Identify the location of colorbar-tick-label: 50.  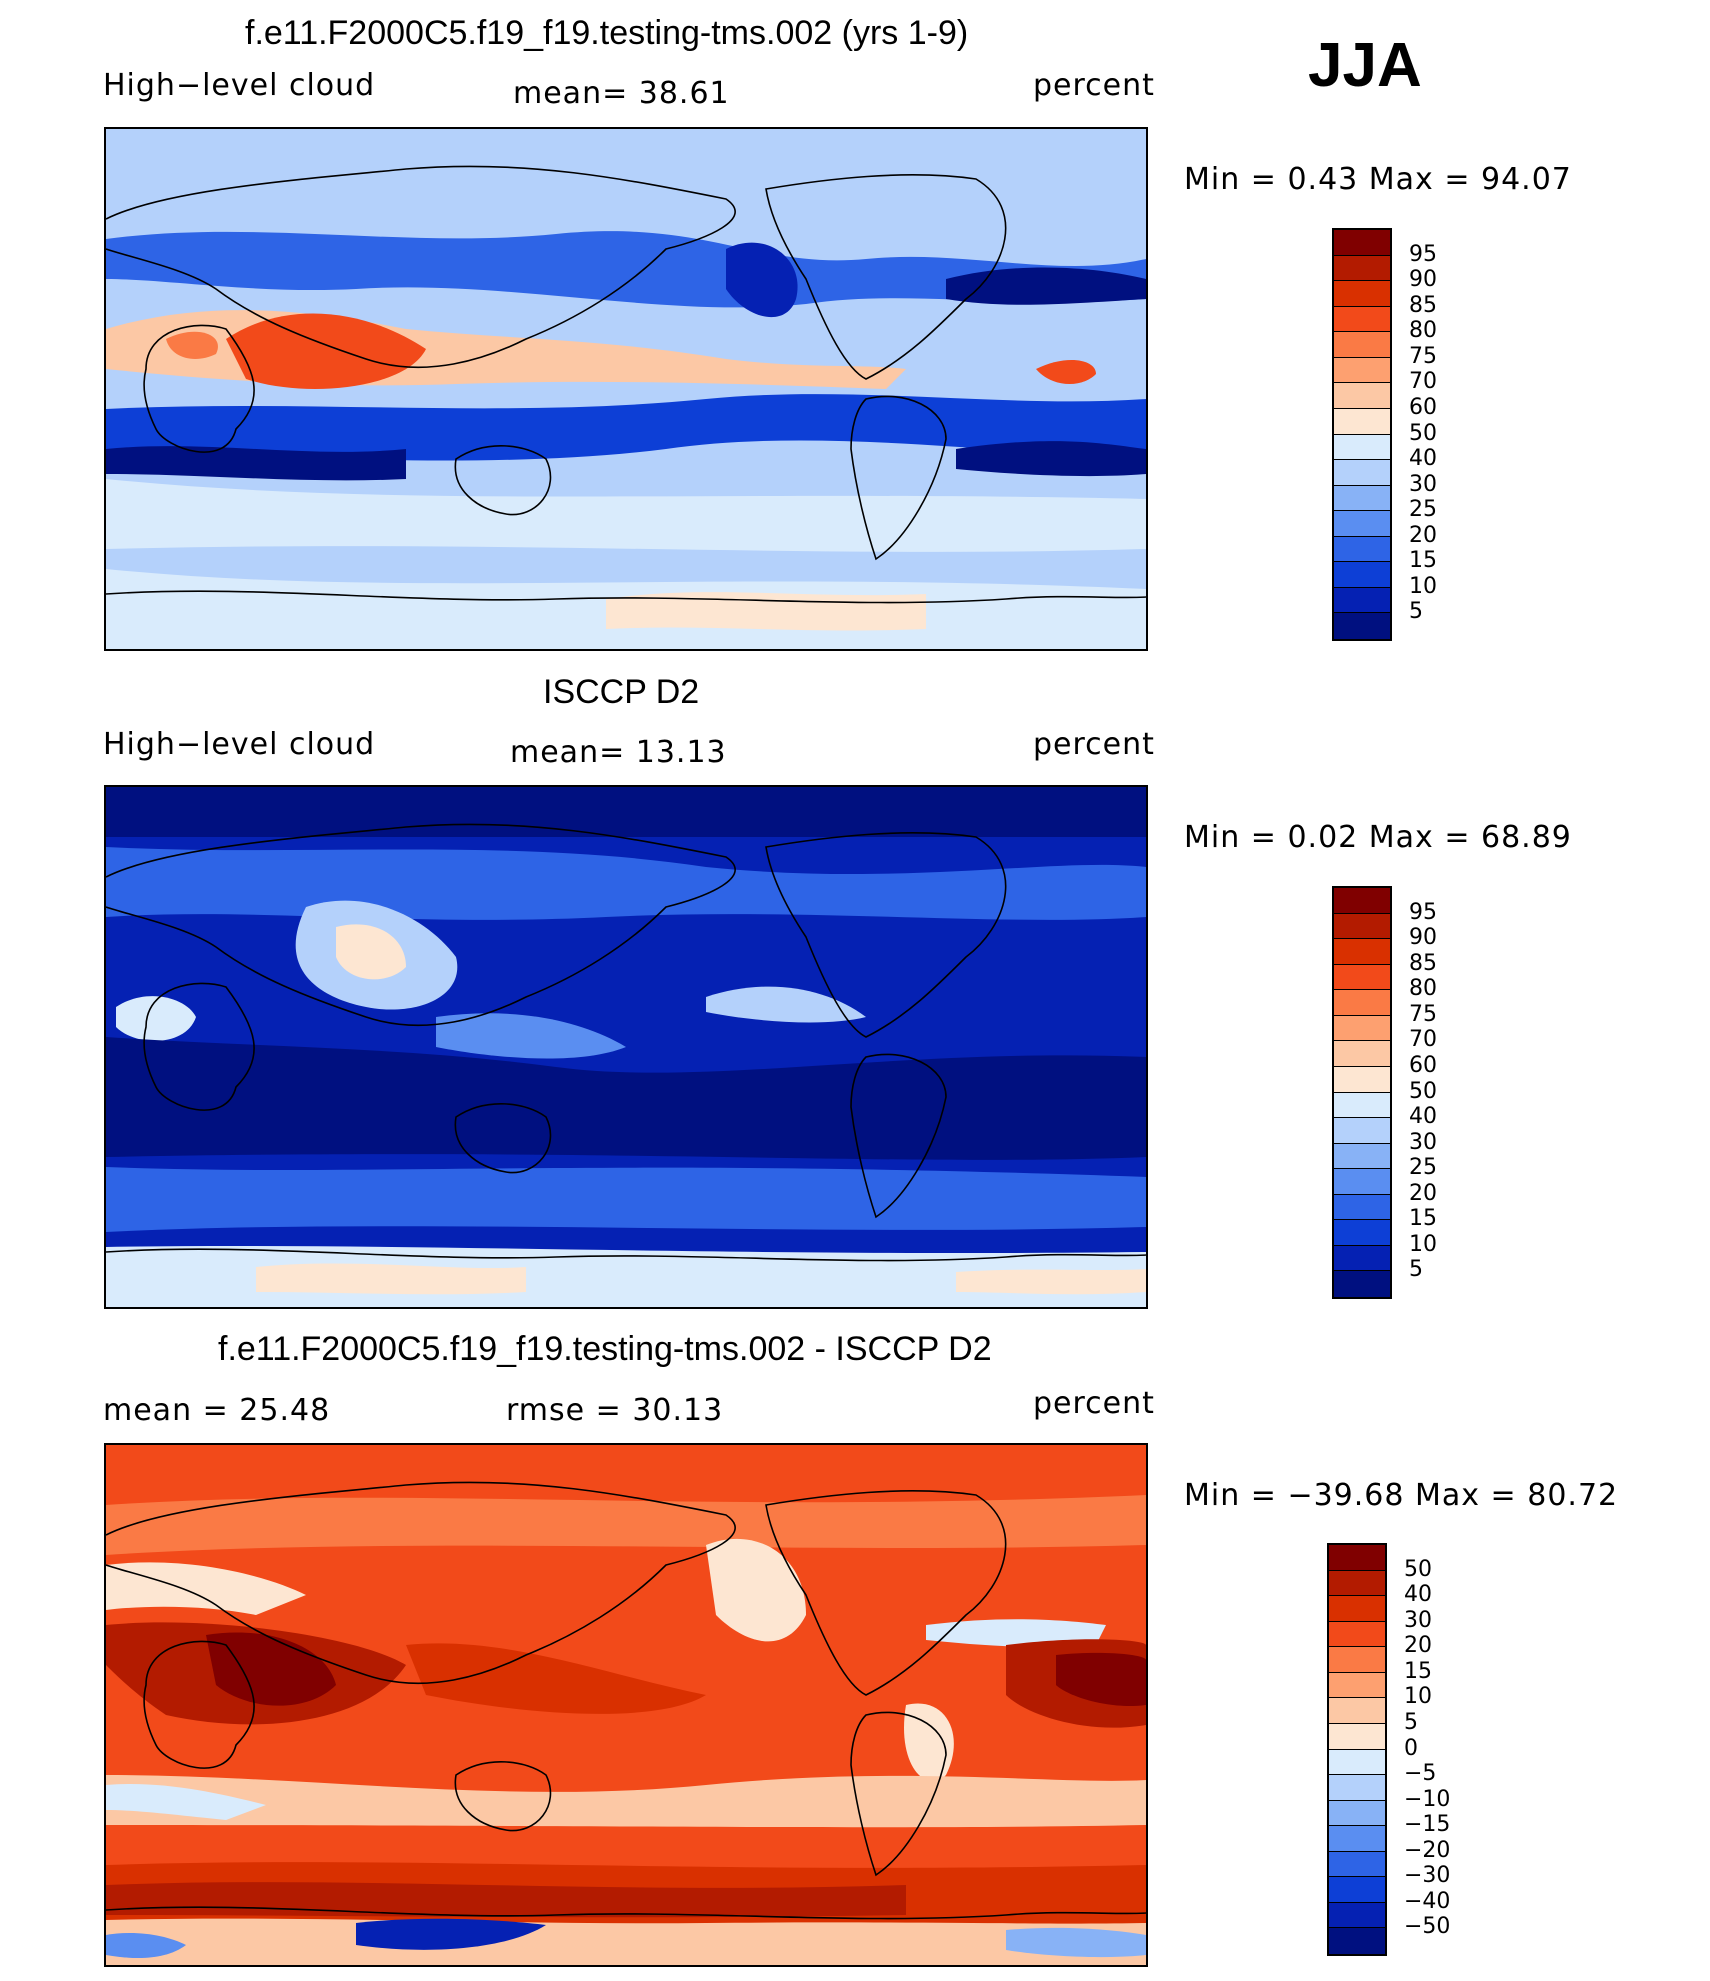
(1418, 1569).